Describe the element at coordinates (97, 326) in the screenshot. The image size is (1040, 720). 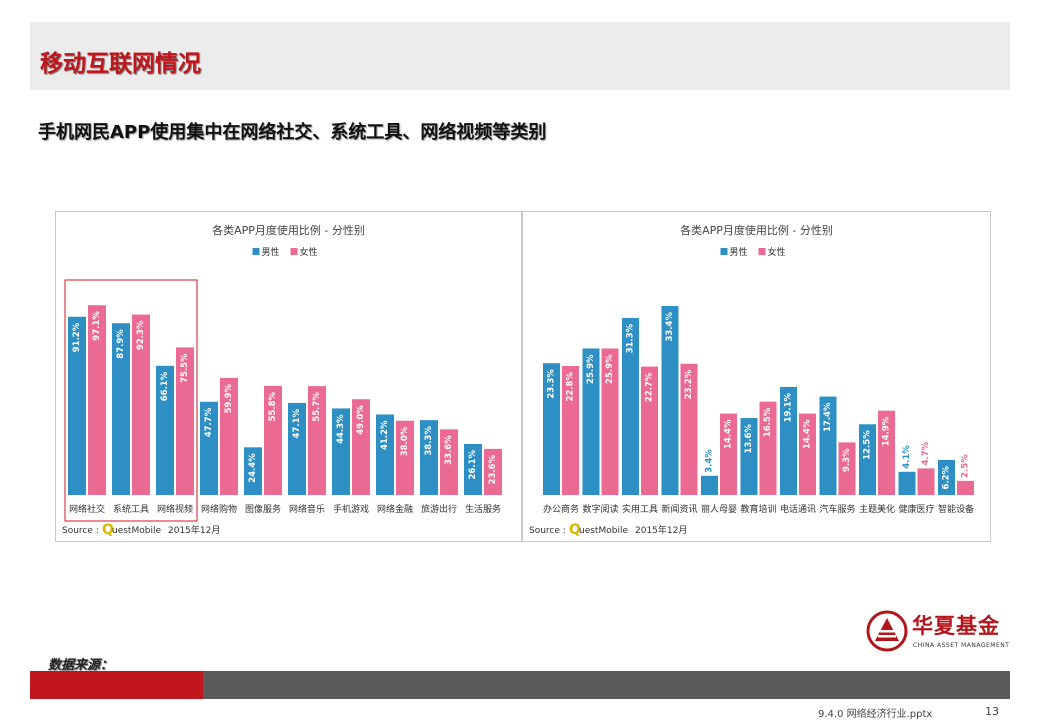
I see `data-label: 97.1%` at that location.